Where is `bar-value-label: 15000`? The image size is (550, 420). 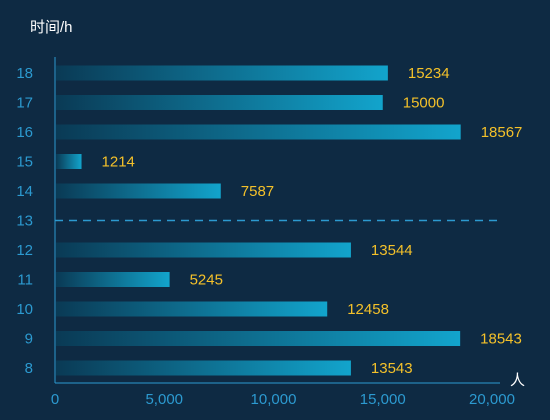
bar-value-label: 15000 is located at coordinates (424, 103).